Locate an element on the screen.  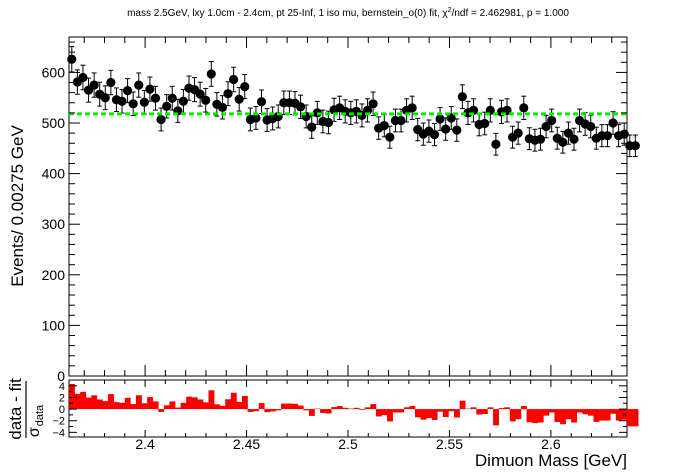
ratio-y-tick-label: −2 is located at coordinates (58, 422).